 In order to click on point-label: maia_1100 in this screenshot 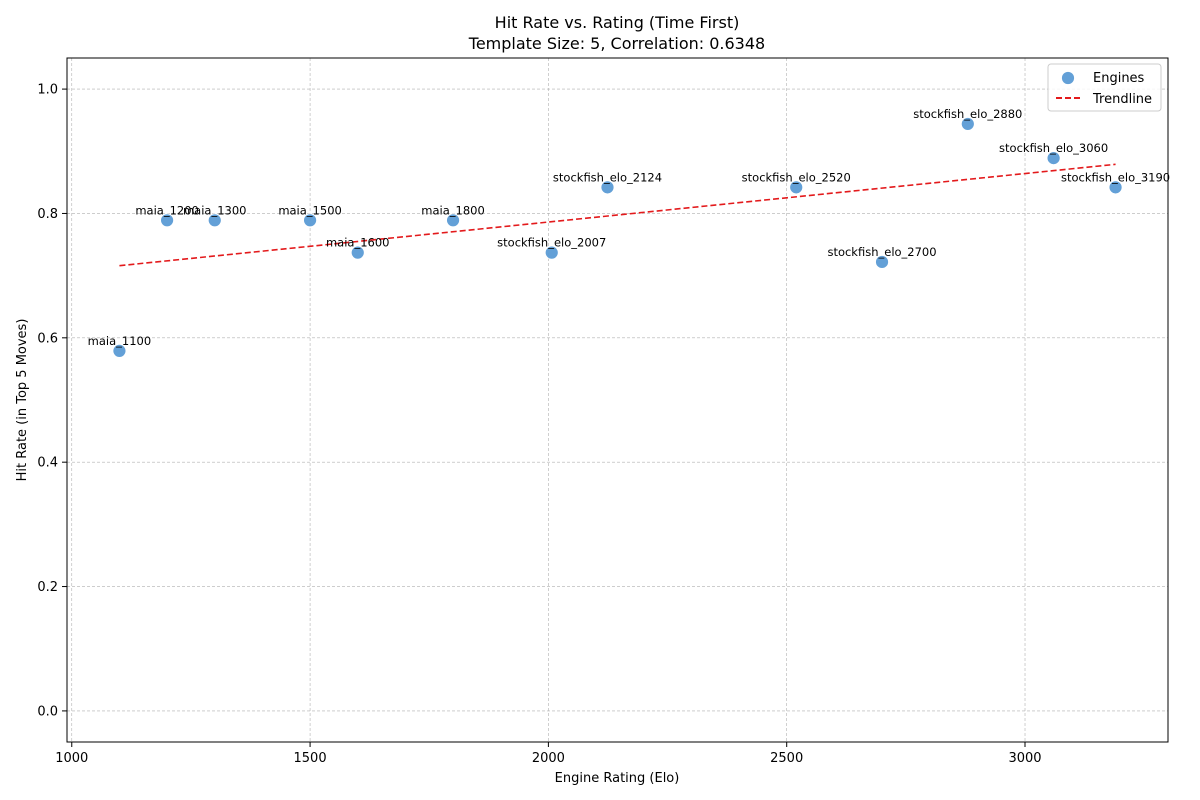, I will do `click(120, 341)`.